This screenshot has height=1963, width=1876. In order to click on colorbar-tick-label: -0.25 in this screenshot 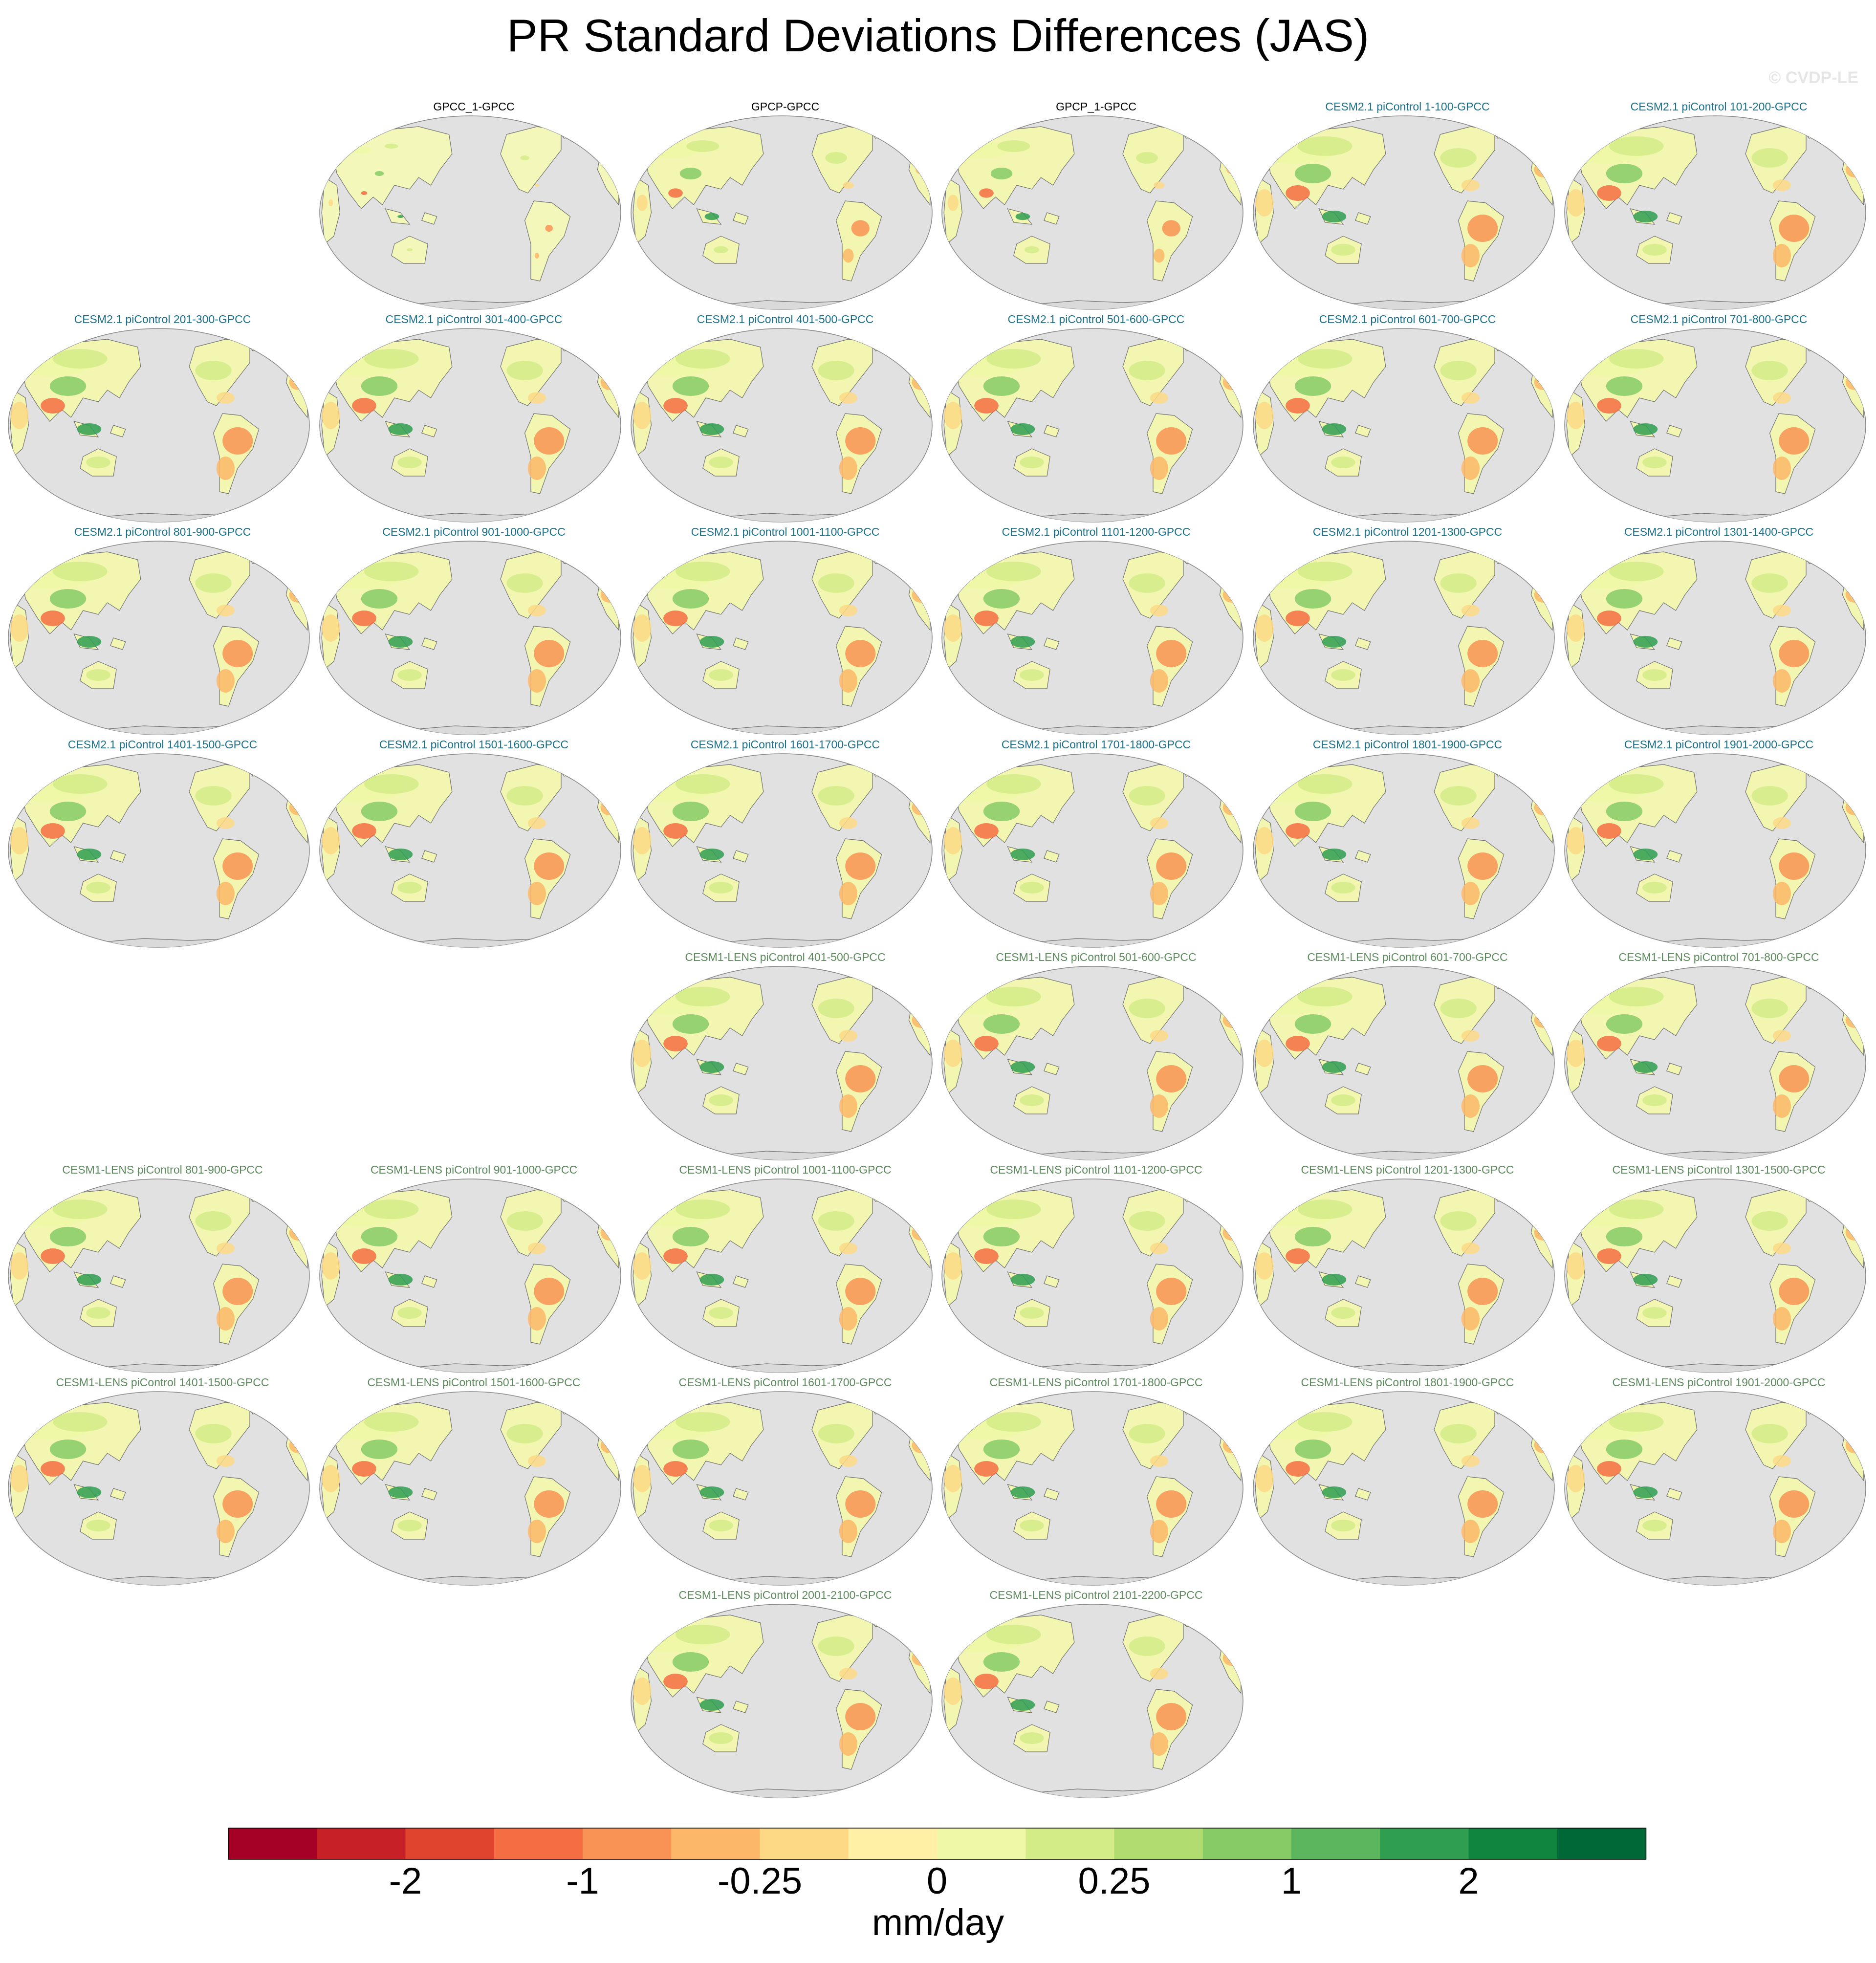, I will do `click(760, 1881)`.